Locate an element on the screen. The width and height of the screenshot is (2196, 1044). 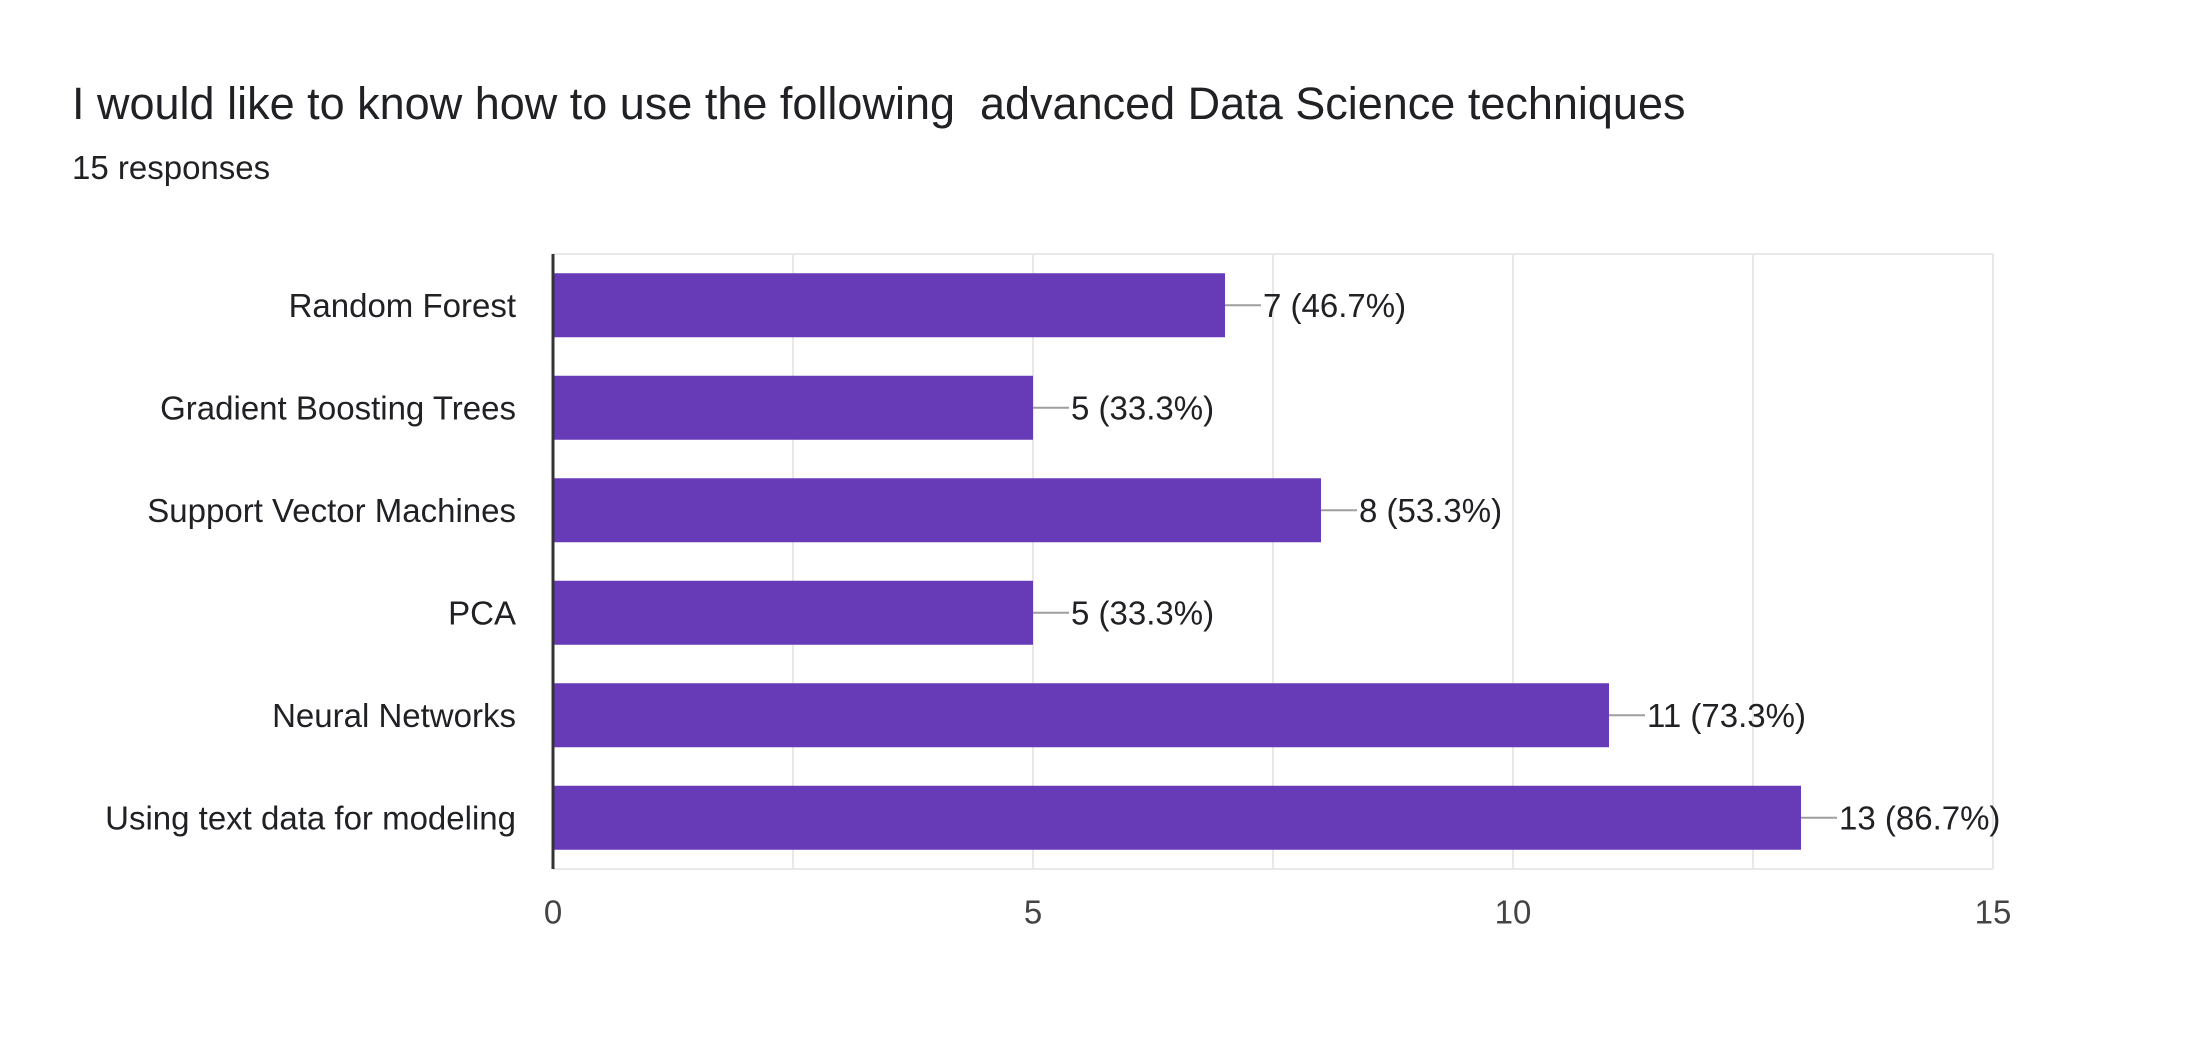
x-tick-label: 5 is located at coordinates (1033, 912).